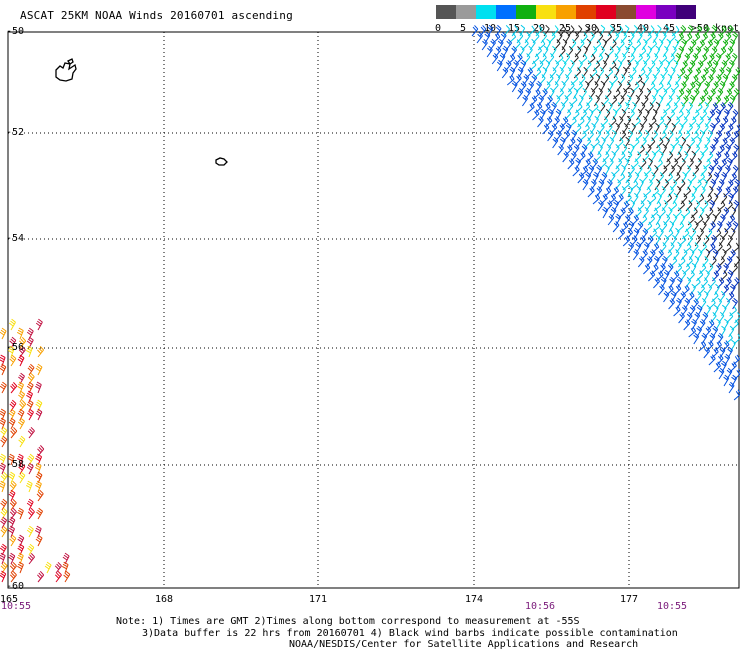  I want to click on legend-label: 20, so click(539, 28).